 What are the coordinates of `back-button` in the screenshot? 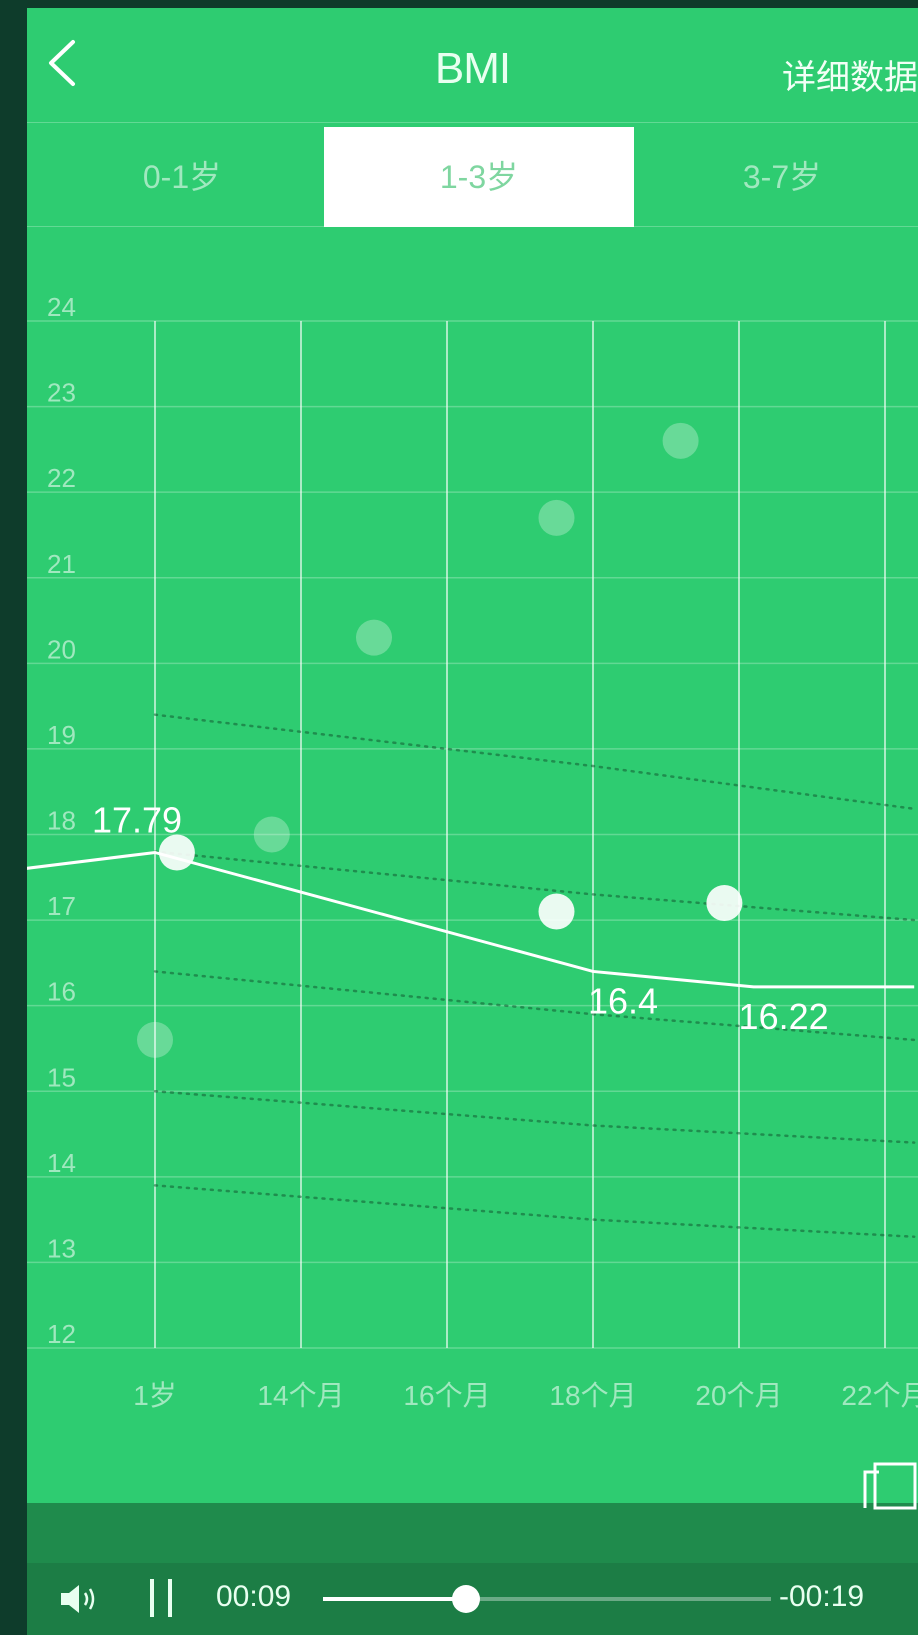 It's located at (63, 63).